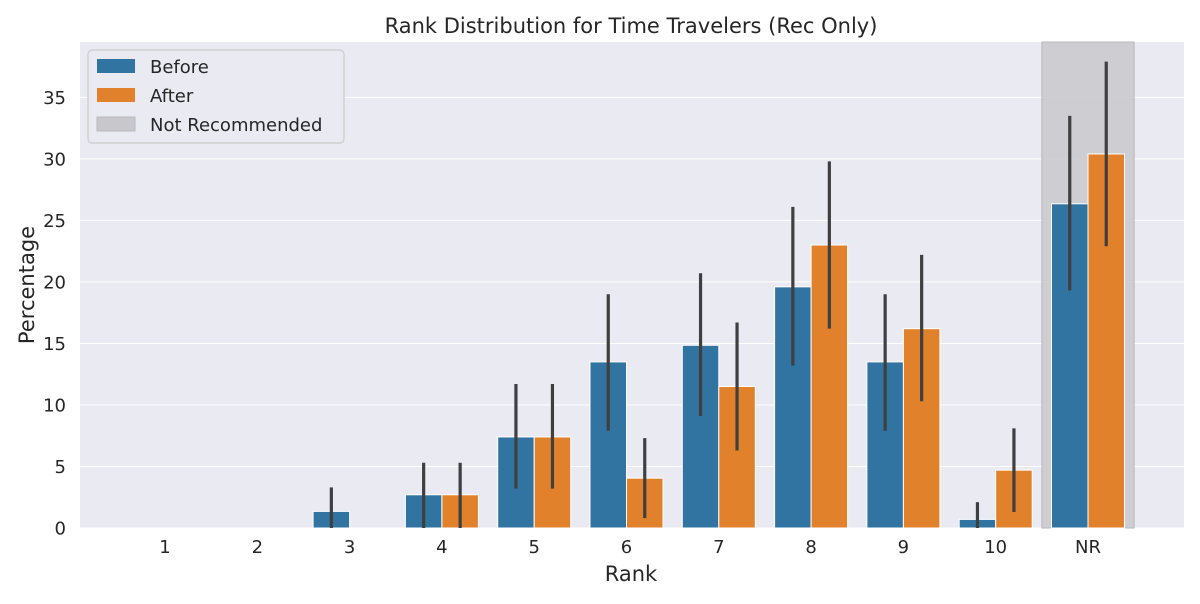 This screenshot has width=1200, height=604. I want to click on legend-label-before: Before, so click(179, 67).